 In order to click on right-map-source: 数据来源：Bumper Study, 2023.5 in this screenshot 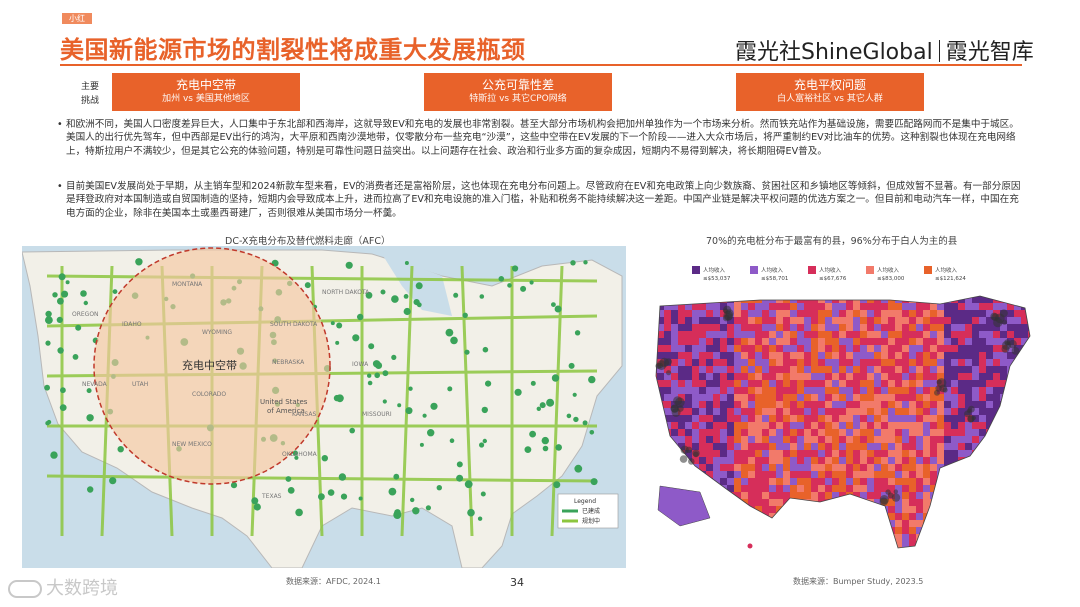, I will do `click(858, 581)`.